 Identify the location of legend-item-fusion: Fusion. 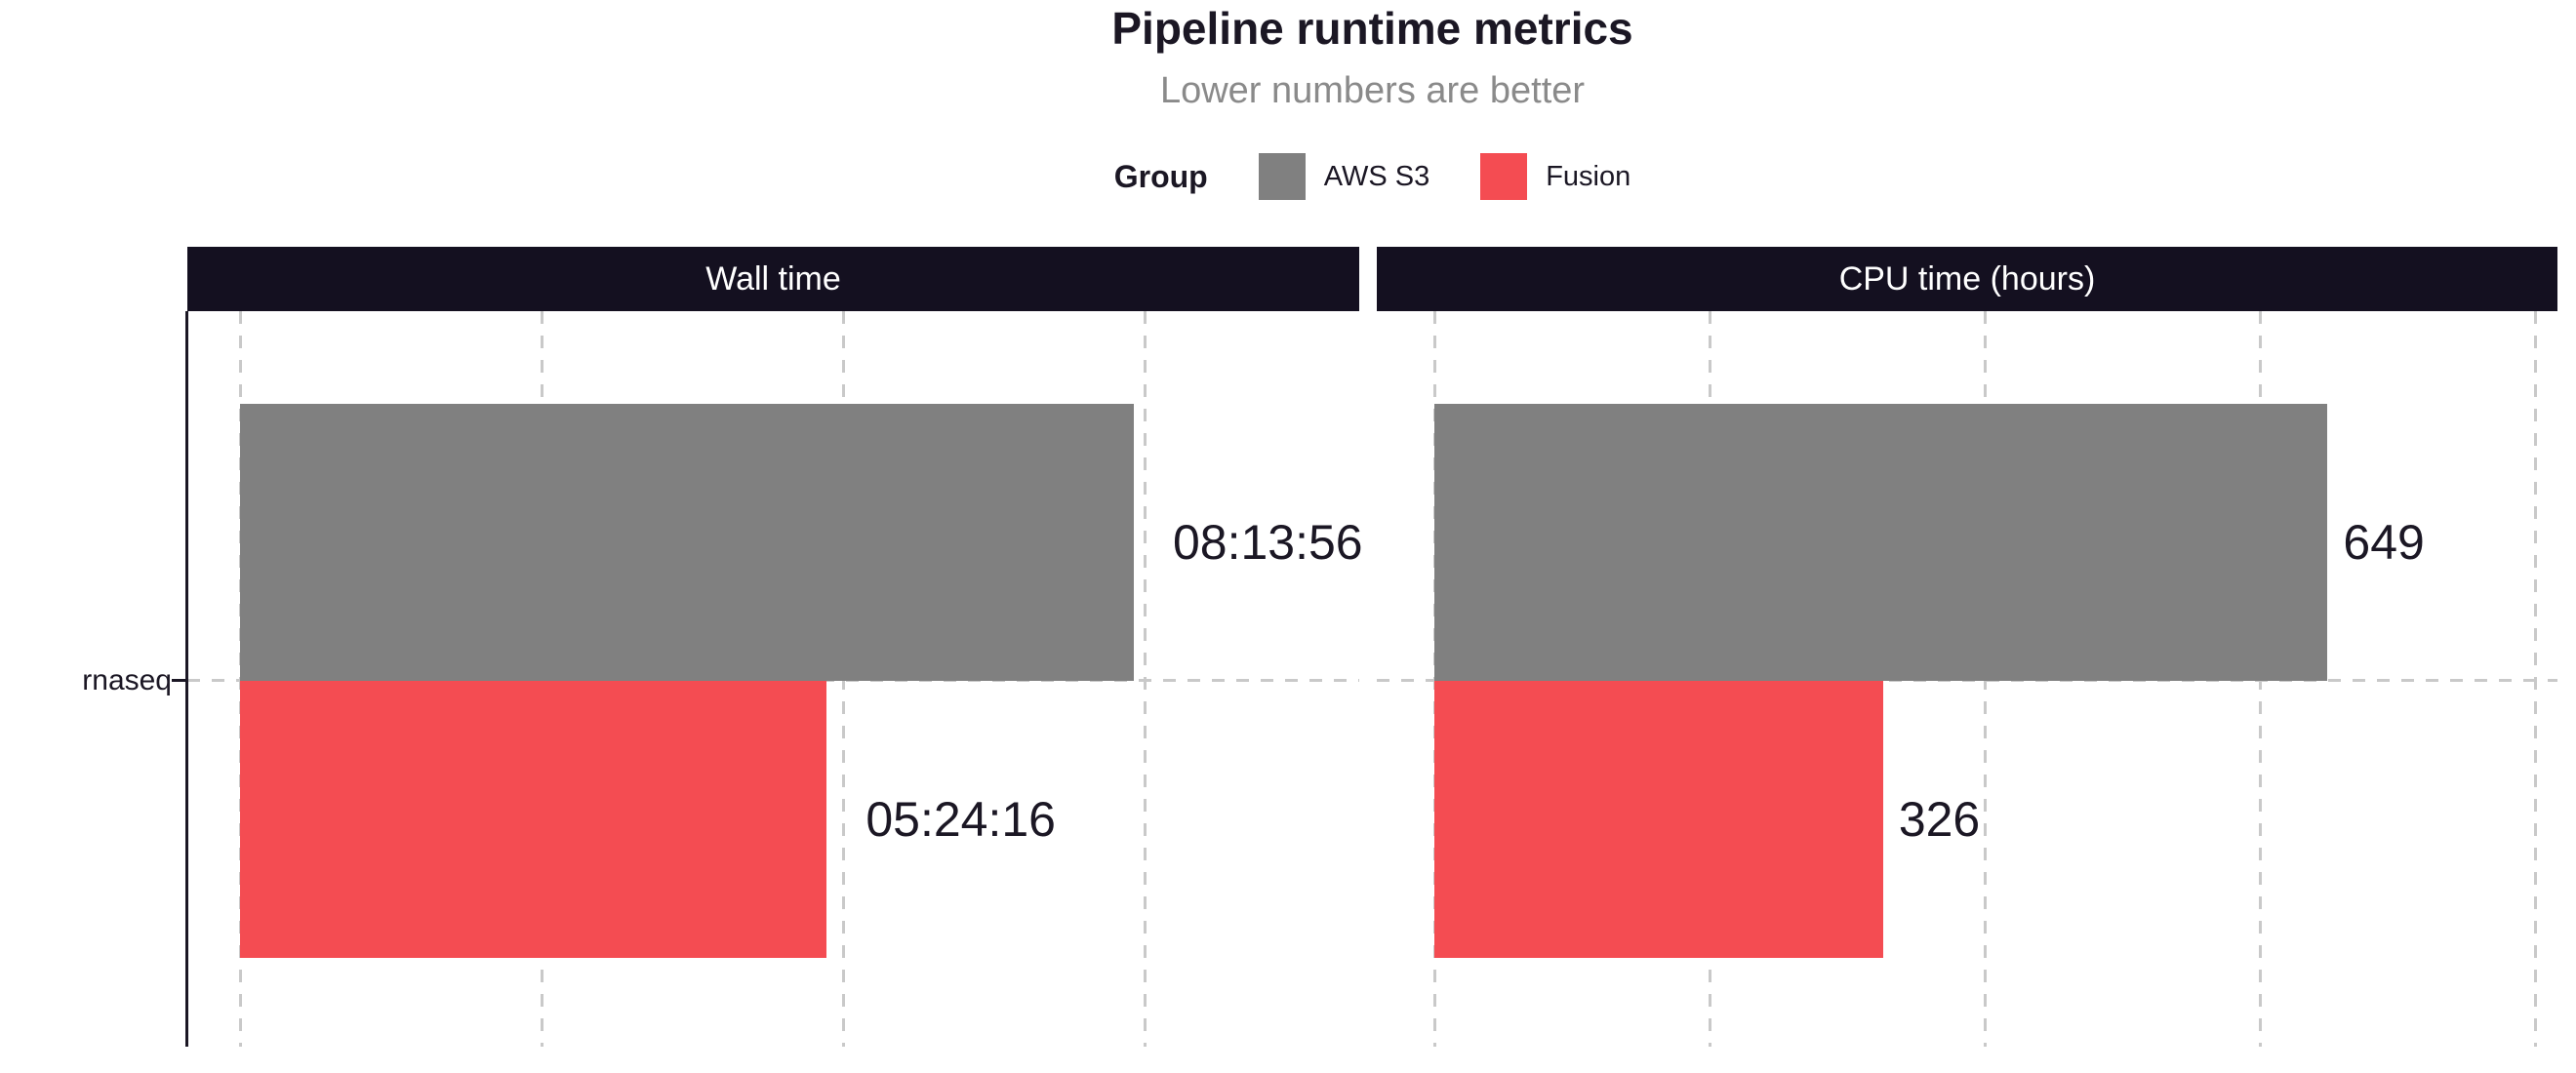
(1555, 176).